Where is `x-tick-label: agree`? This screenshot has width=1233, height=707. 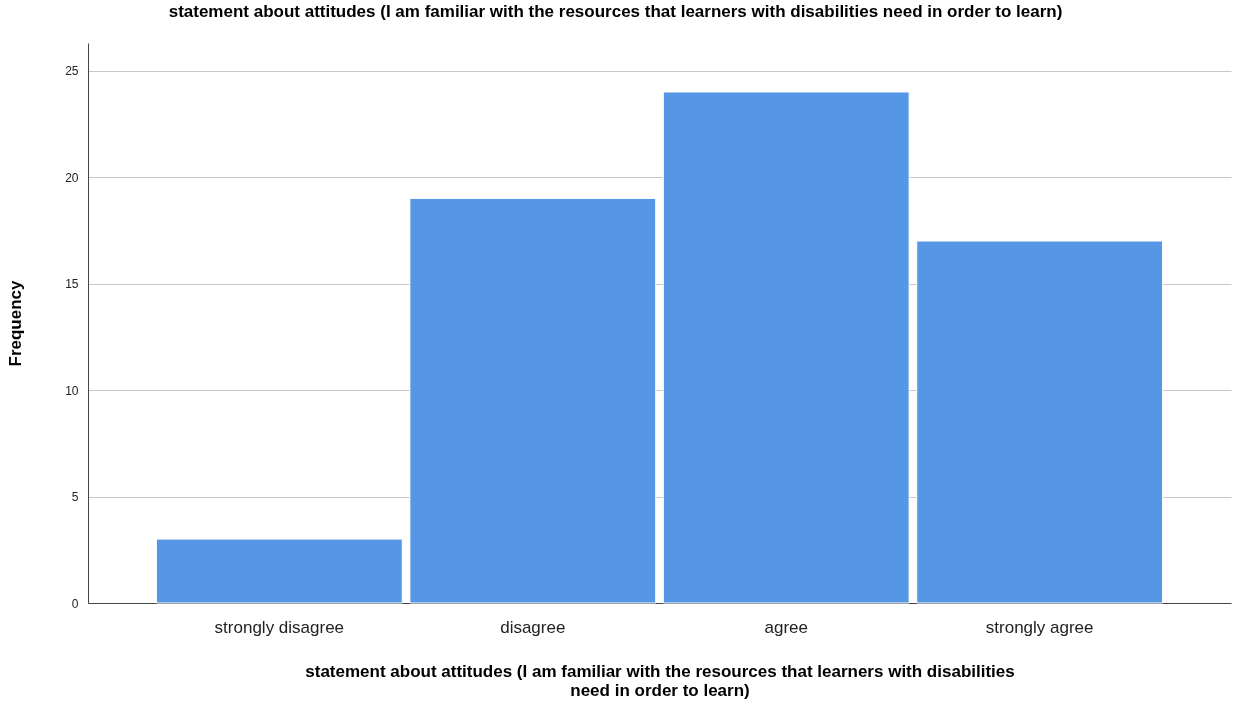 x-tick-label: agree is located at coordinates (786, 627).